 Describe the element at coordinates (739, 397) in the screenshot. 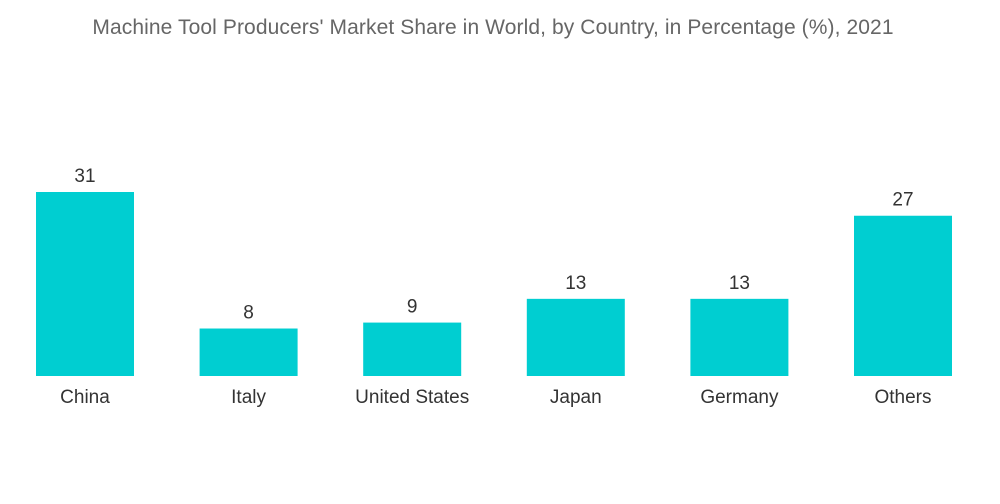

I see `category-label-germany: Germany` at that location.